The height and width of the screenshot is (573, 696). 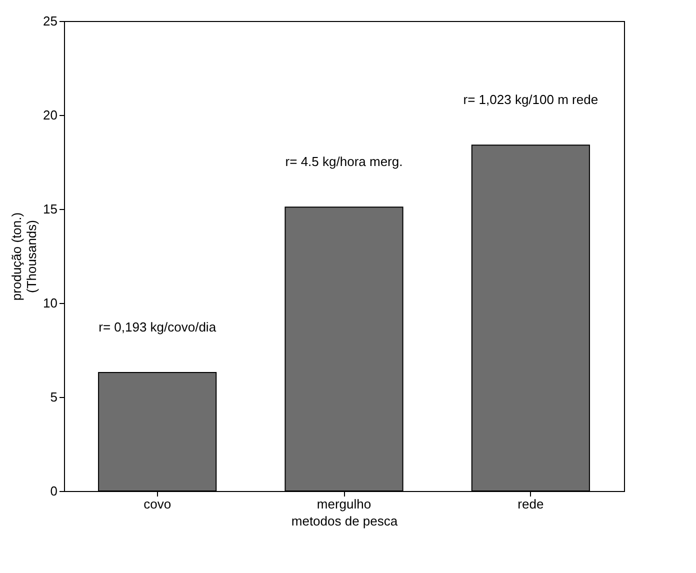 I want to click on y-tick-label: 15, so click(x=50, y=209).